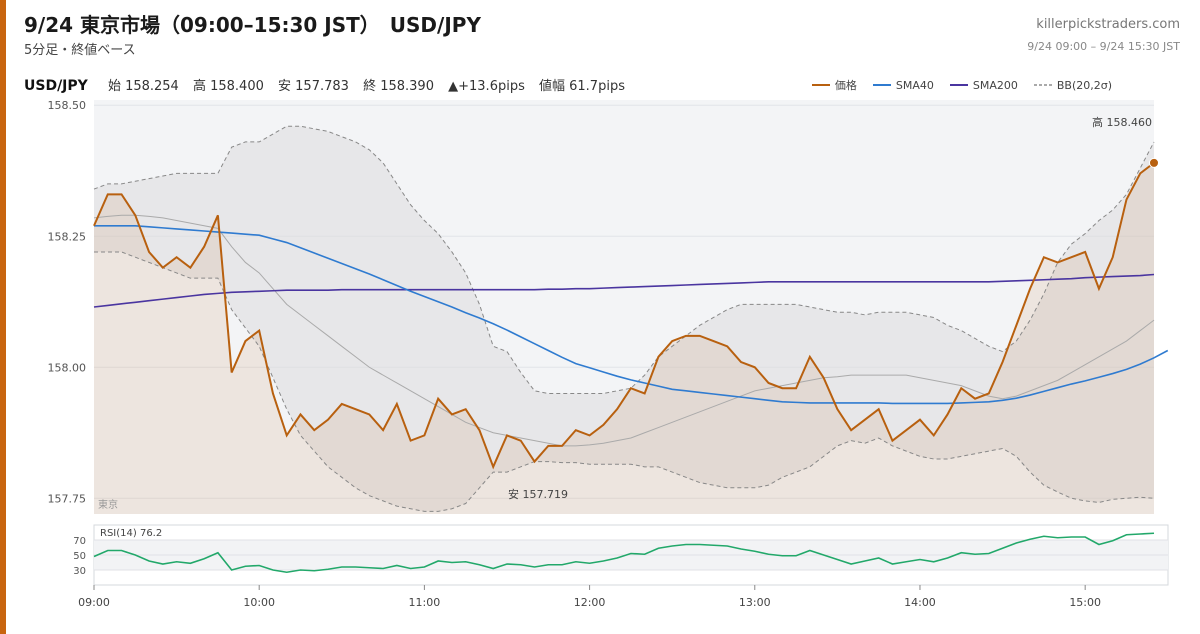 The height and width of the screenshot is (634, 1200). What do you see at coordinates (920, 602) in the screenshot?
I see `x-tick-label-5: 14:00` at bounding box center [920, 602].